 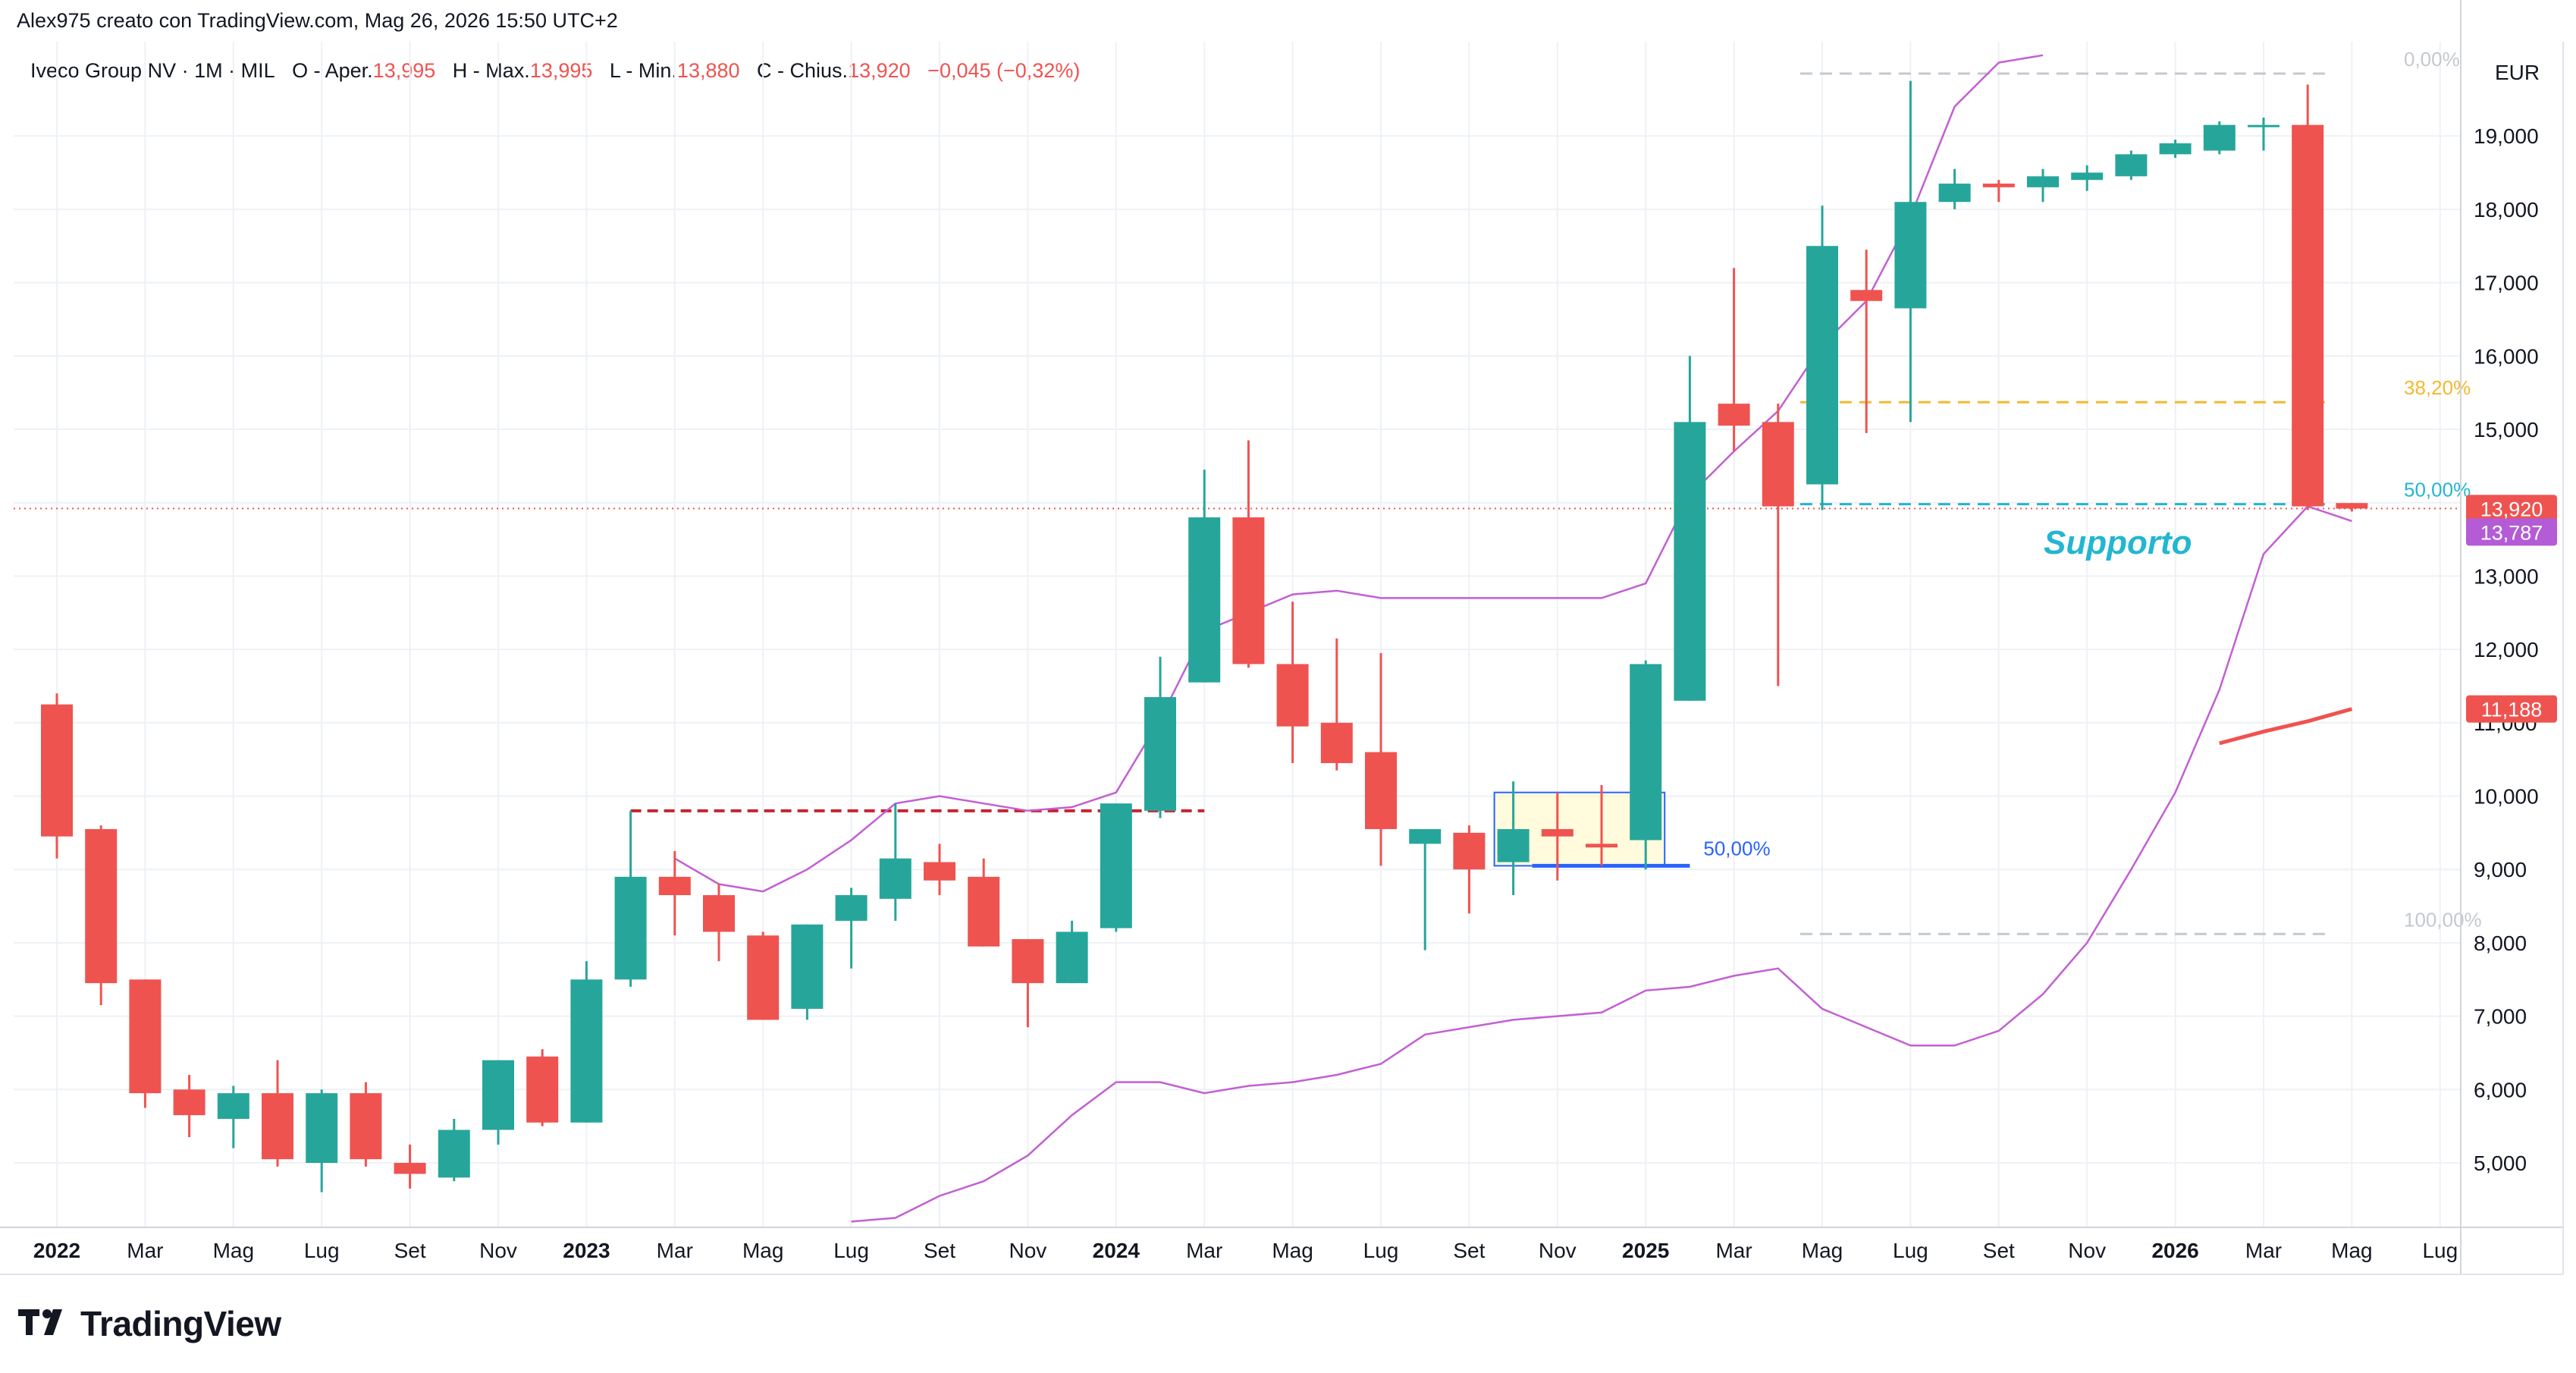 I want to click on fib-level-label: 0,00%, so click(x=2432, y=59).